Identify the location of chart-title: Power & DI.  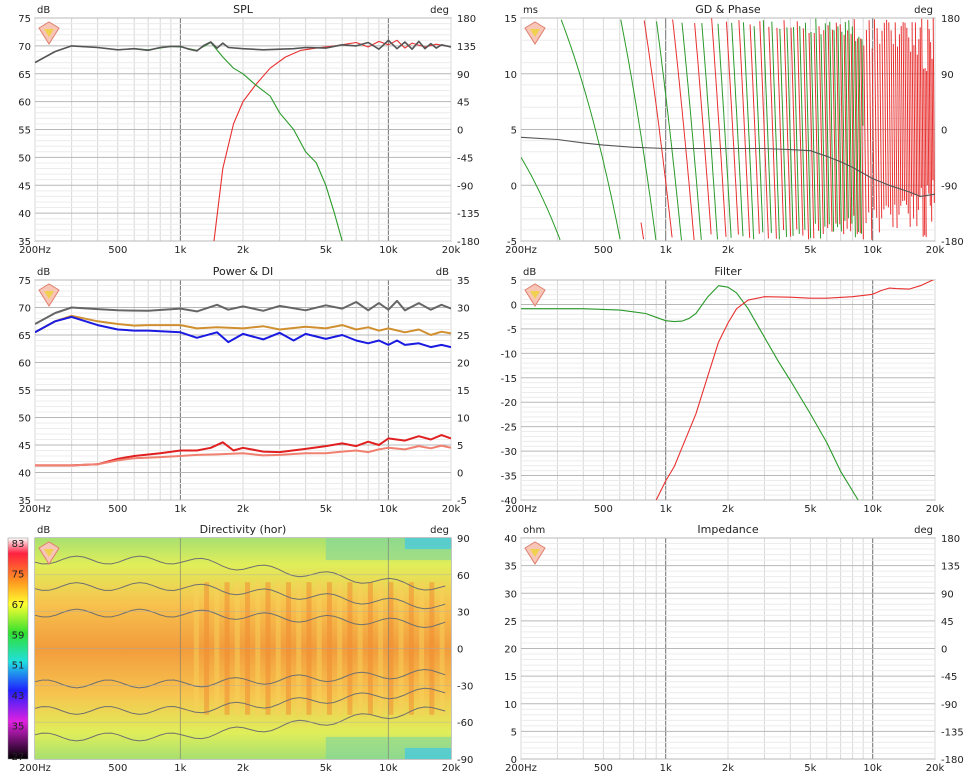
(243, 271).